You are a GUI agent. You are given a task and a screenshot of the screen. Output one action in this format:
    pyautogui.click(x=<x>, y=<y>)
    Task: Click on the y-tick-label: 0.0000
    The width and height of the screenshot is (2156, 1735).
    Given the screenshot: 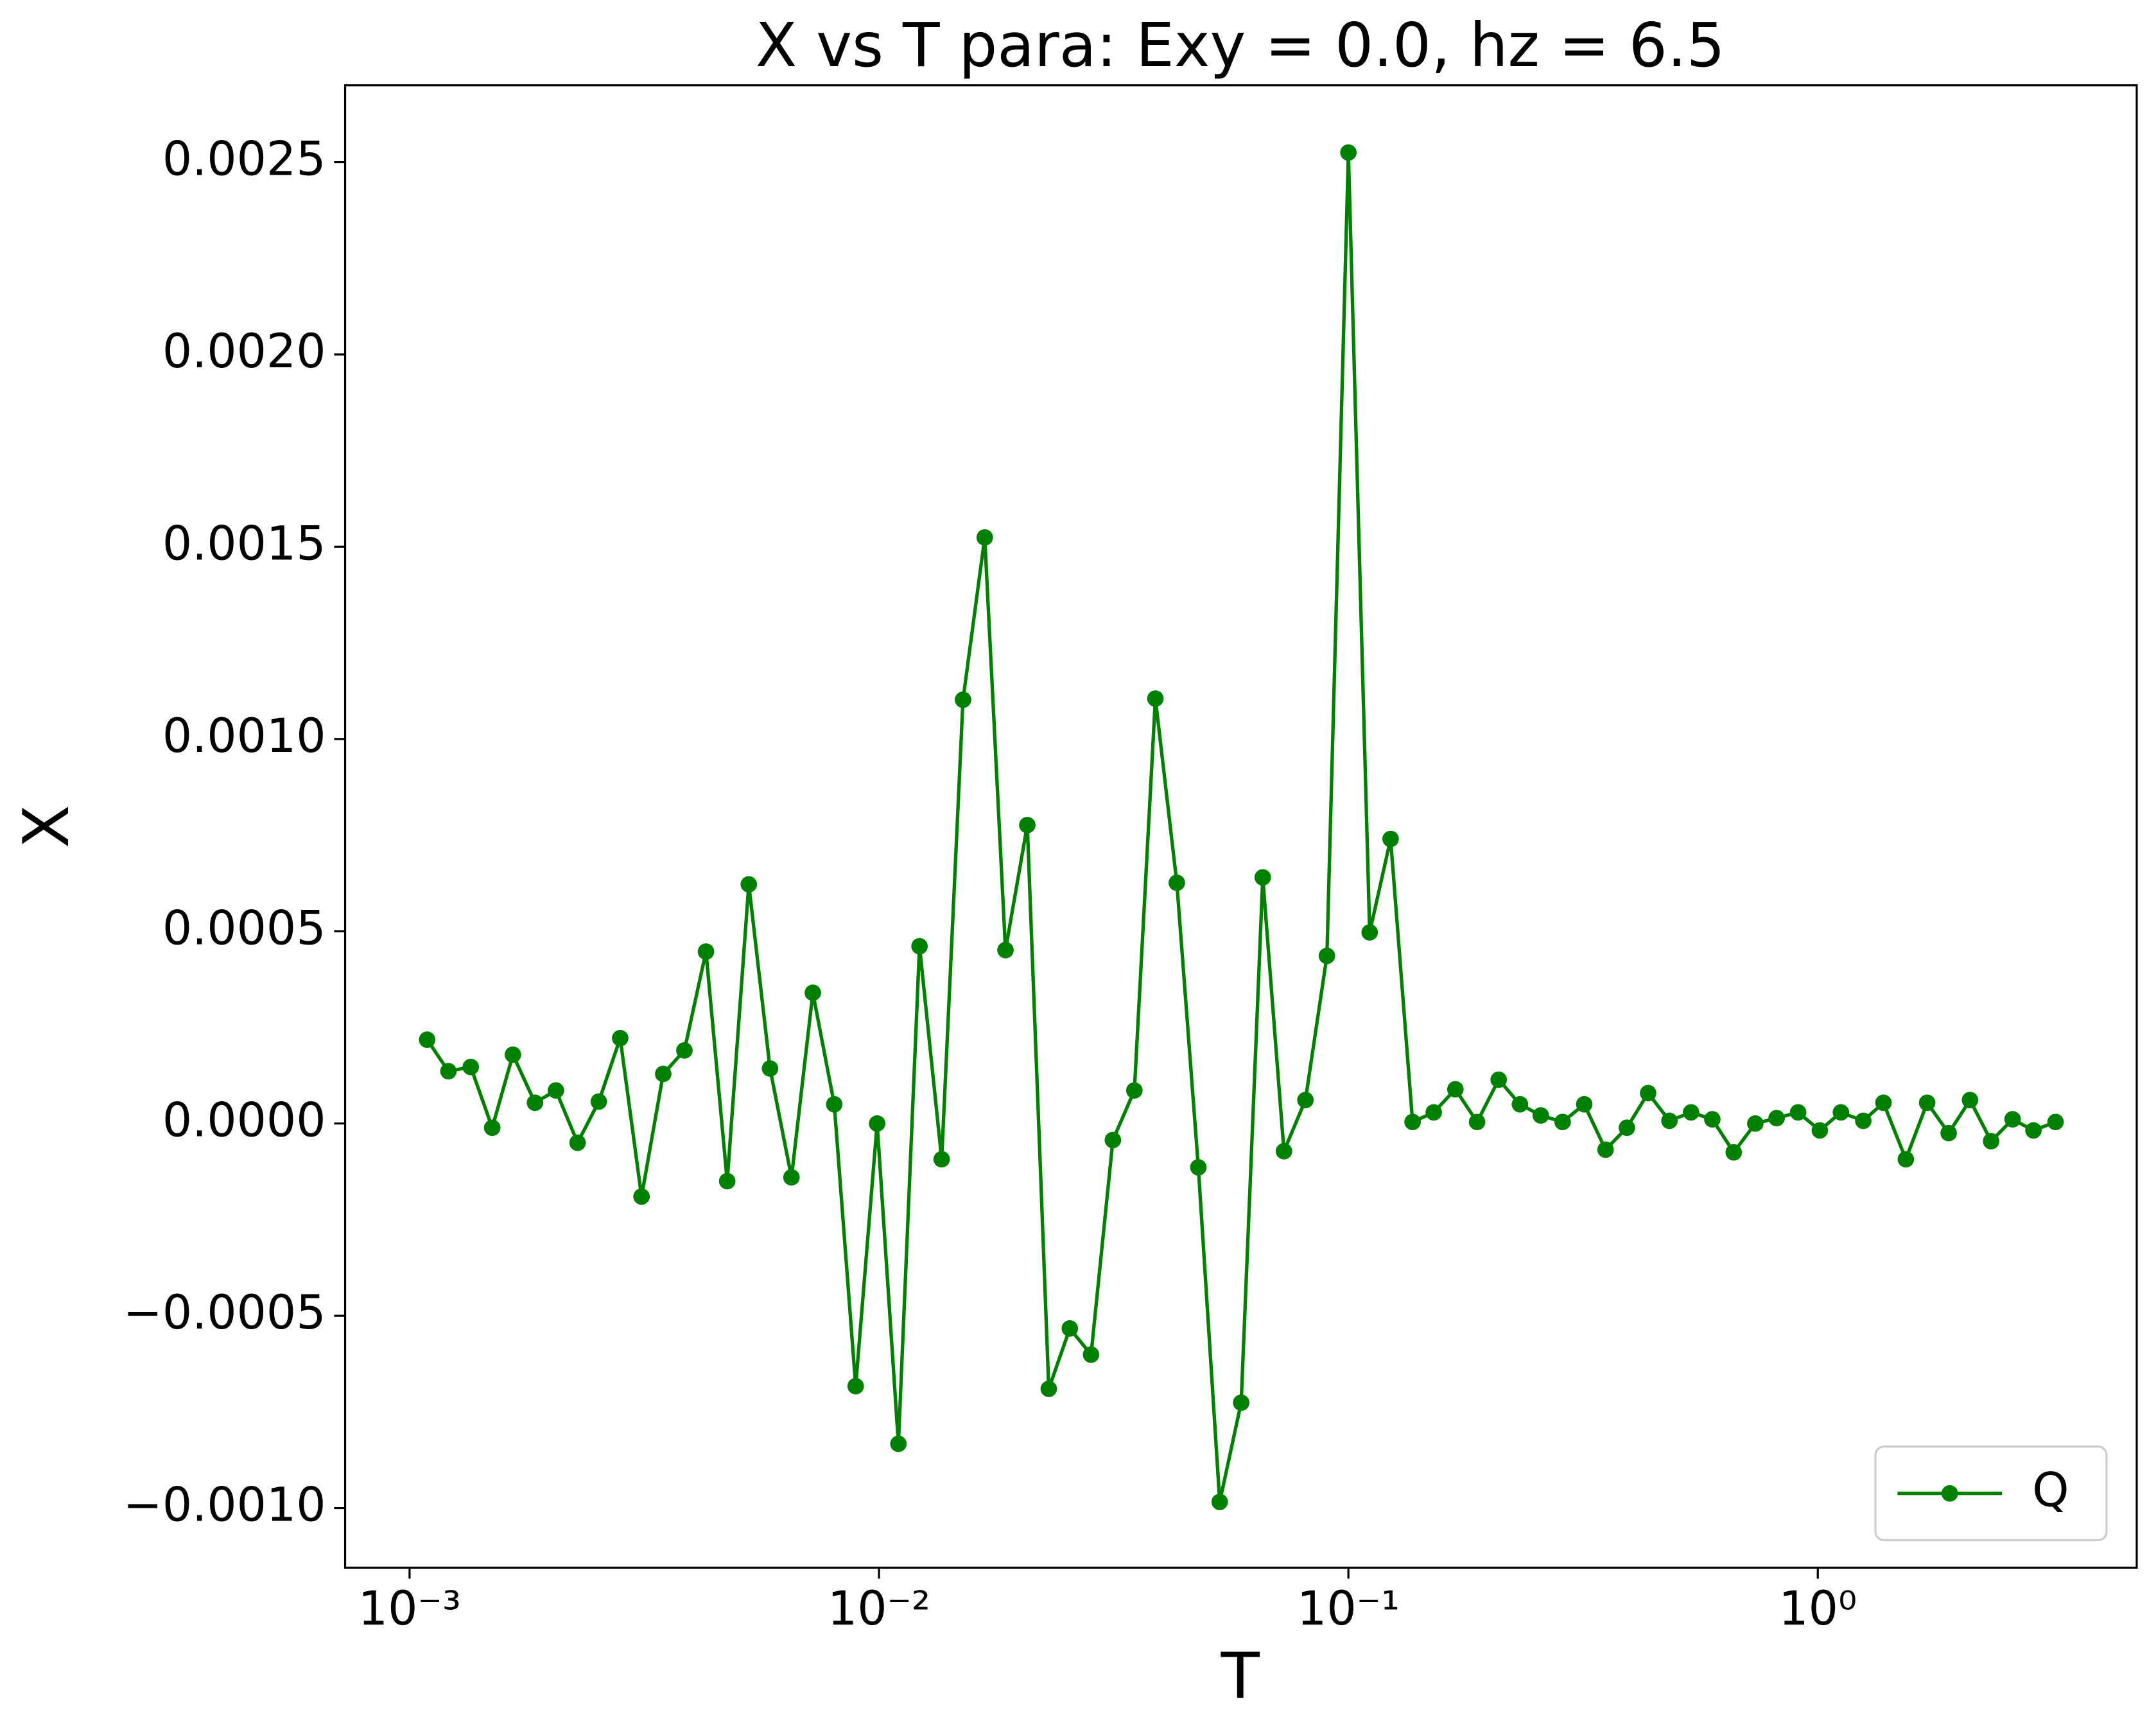 What is the action you would take?
    pyautogui.click(x=244, y=1121)
    